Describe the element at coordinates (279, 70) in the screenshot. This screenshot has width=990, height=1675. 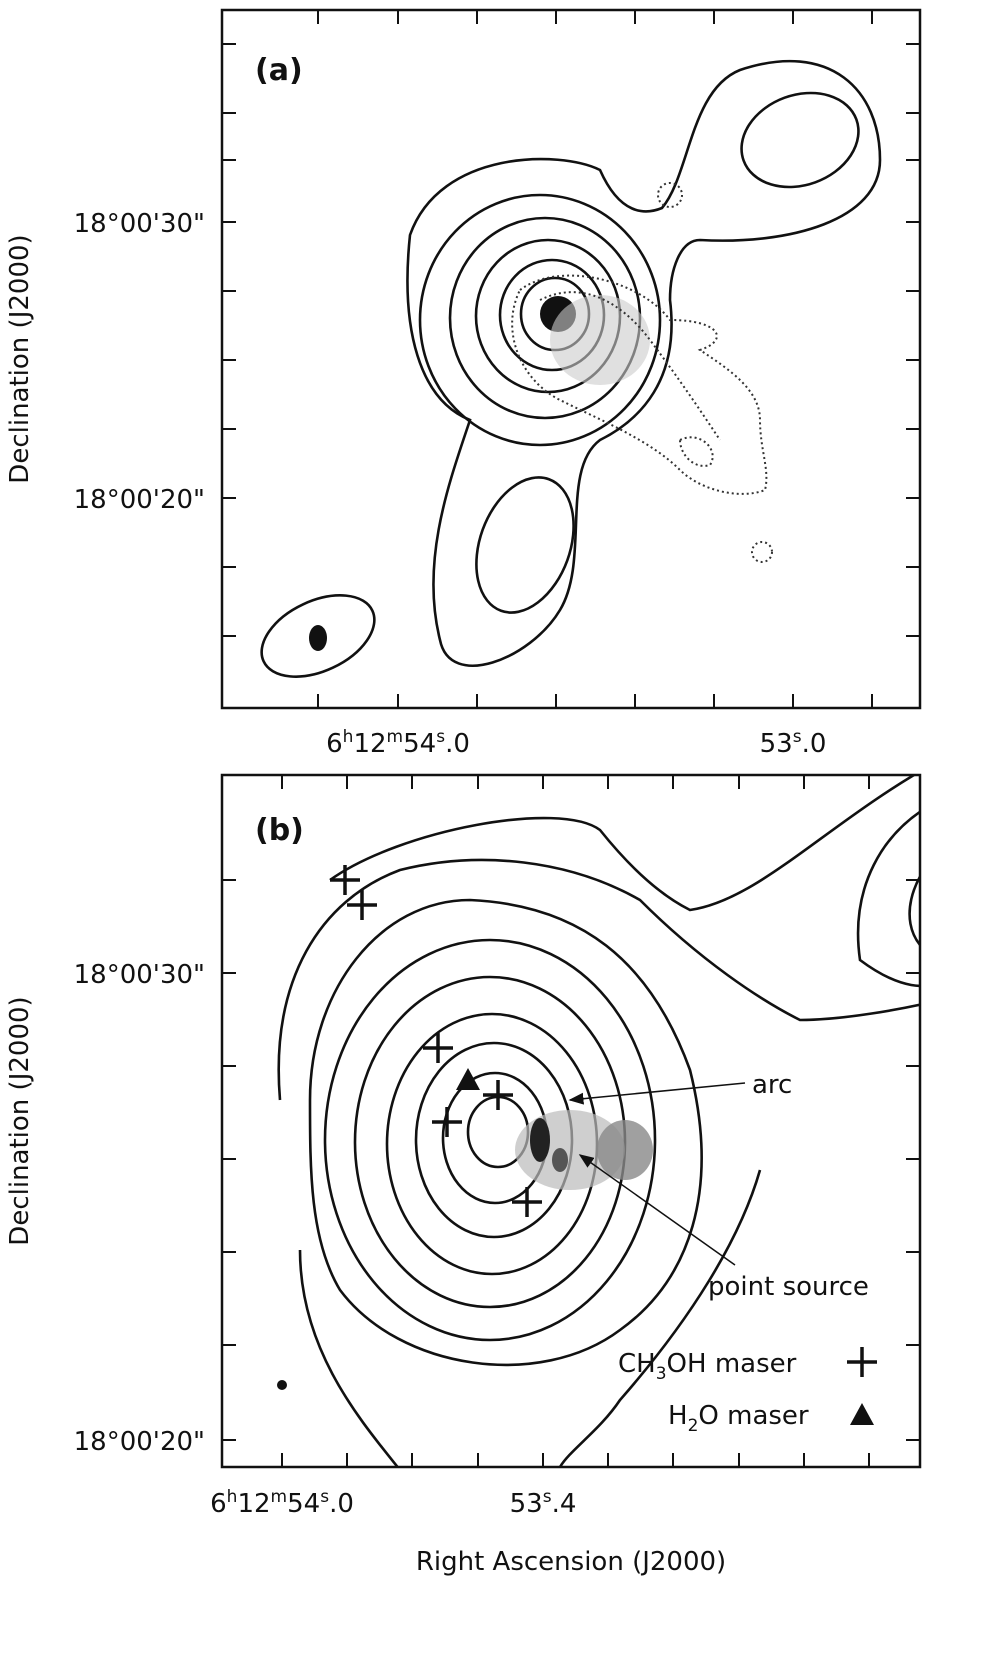
I see `panel-label: (a)` at that location.